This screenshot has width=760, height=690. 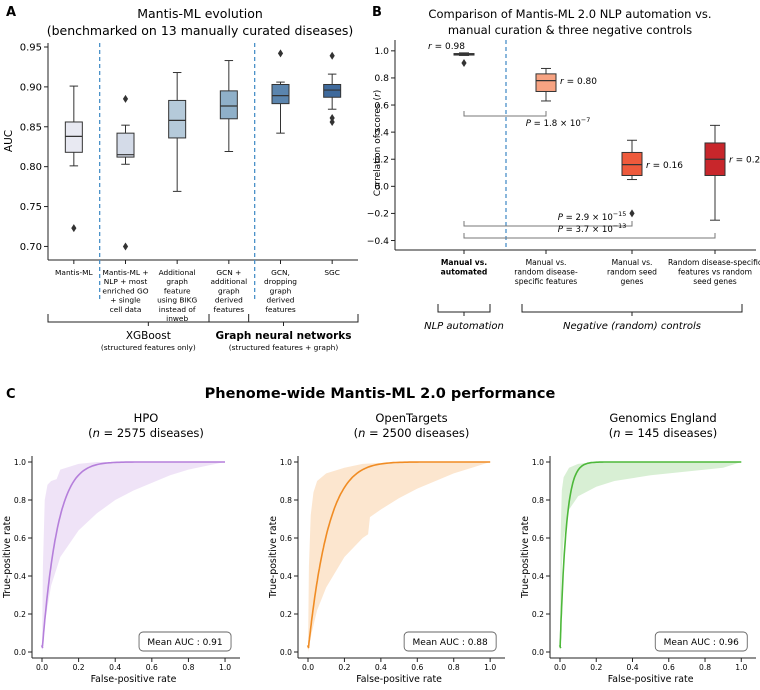 What do you see at coordinates (538, 614) in the screenshot?
I see `c-ytick-label-2-1: 0.2` at bounding box center [538, 614].